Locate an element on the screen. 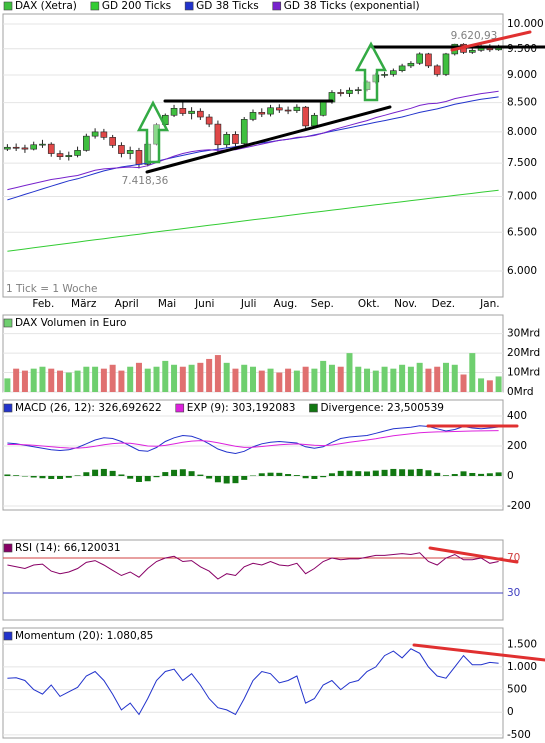 This screenshot has height=743, width=545. y-tick-label: -500 is located at coordinates (519, 735).